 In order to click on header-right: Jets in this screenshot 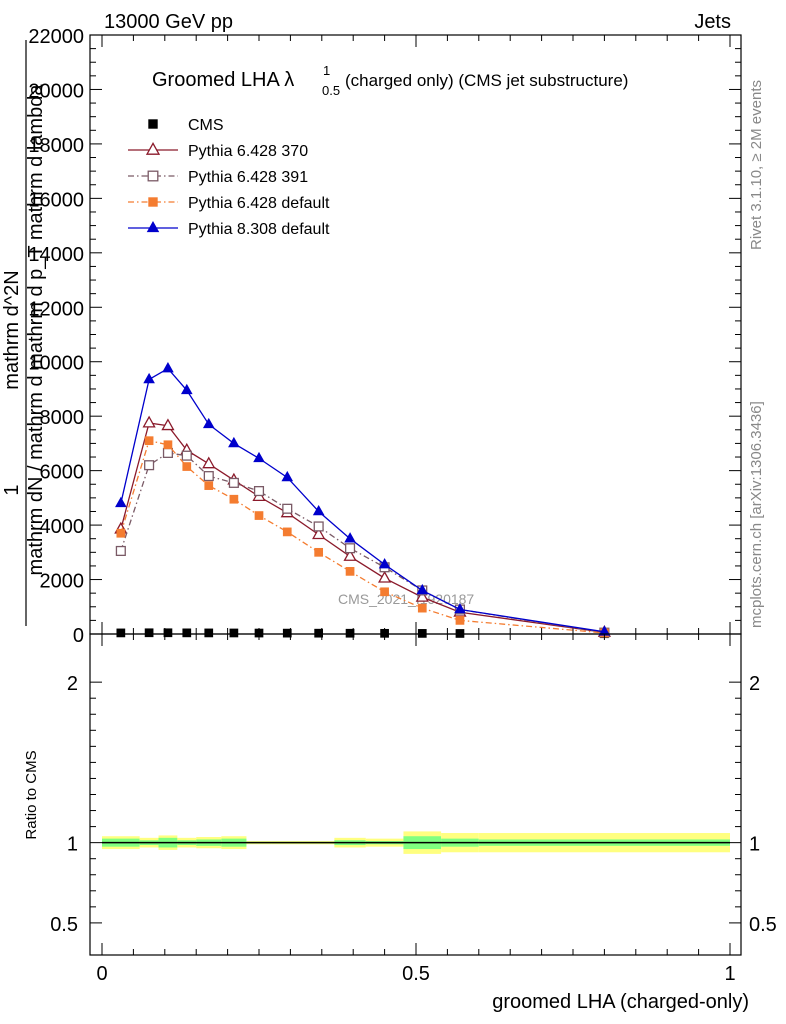, I will do `click(712, 22)`.